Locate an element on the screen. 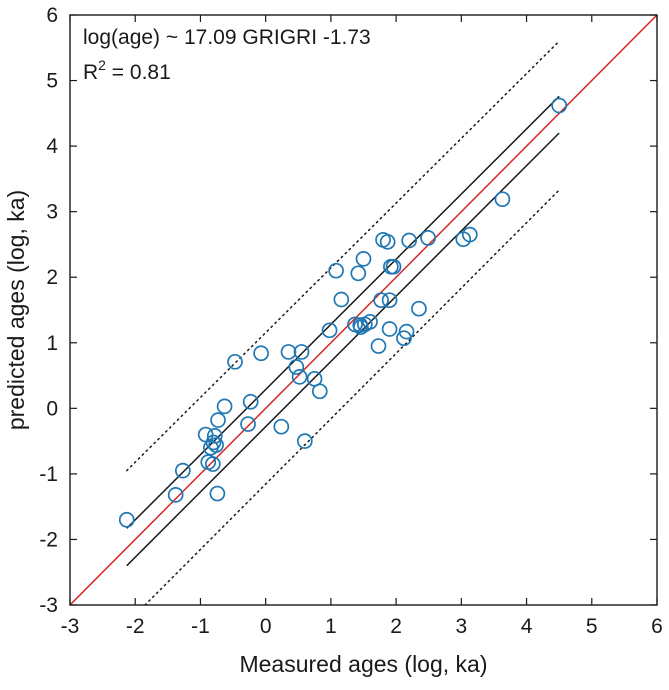 This screenshot has height=690, width=669. x-tick-label: 5 is located at coordinates (592, 626).